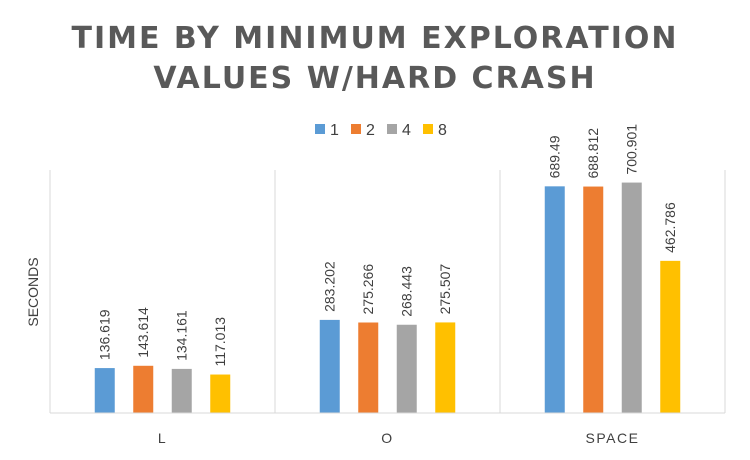  What do you see at coordinates (387, 438) in the screenshot?
I see `category-label: O` at bounding box center [387, 438].